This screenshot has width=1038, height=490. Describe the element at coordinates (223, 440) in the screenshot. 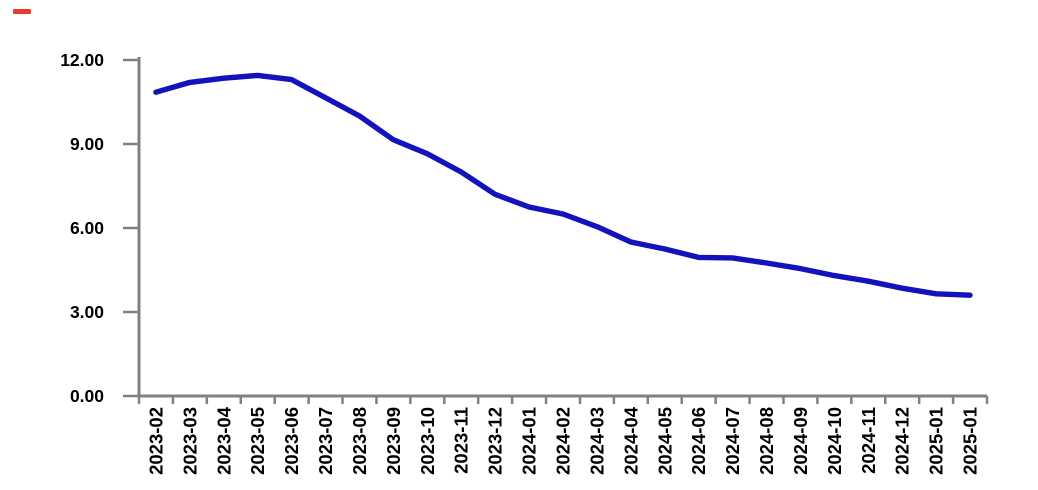

I see `x-axis-label: 2023-04` at that location.